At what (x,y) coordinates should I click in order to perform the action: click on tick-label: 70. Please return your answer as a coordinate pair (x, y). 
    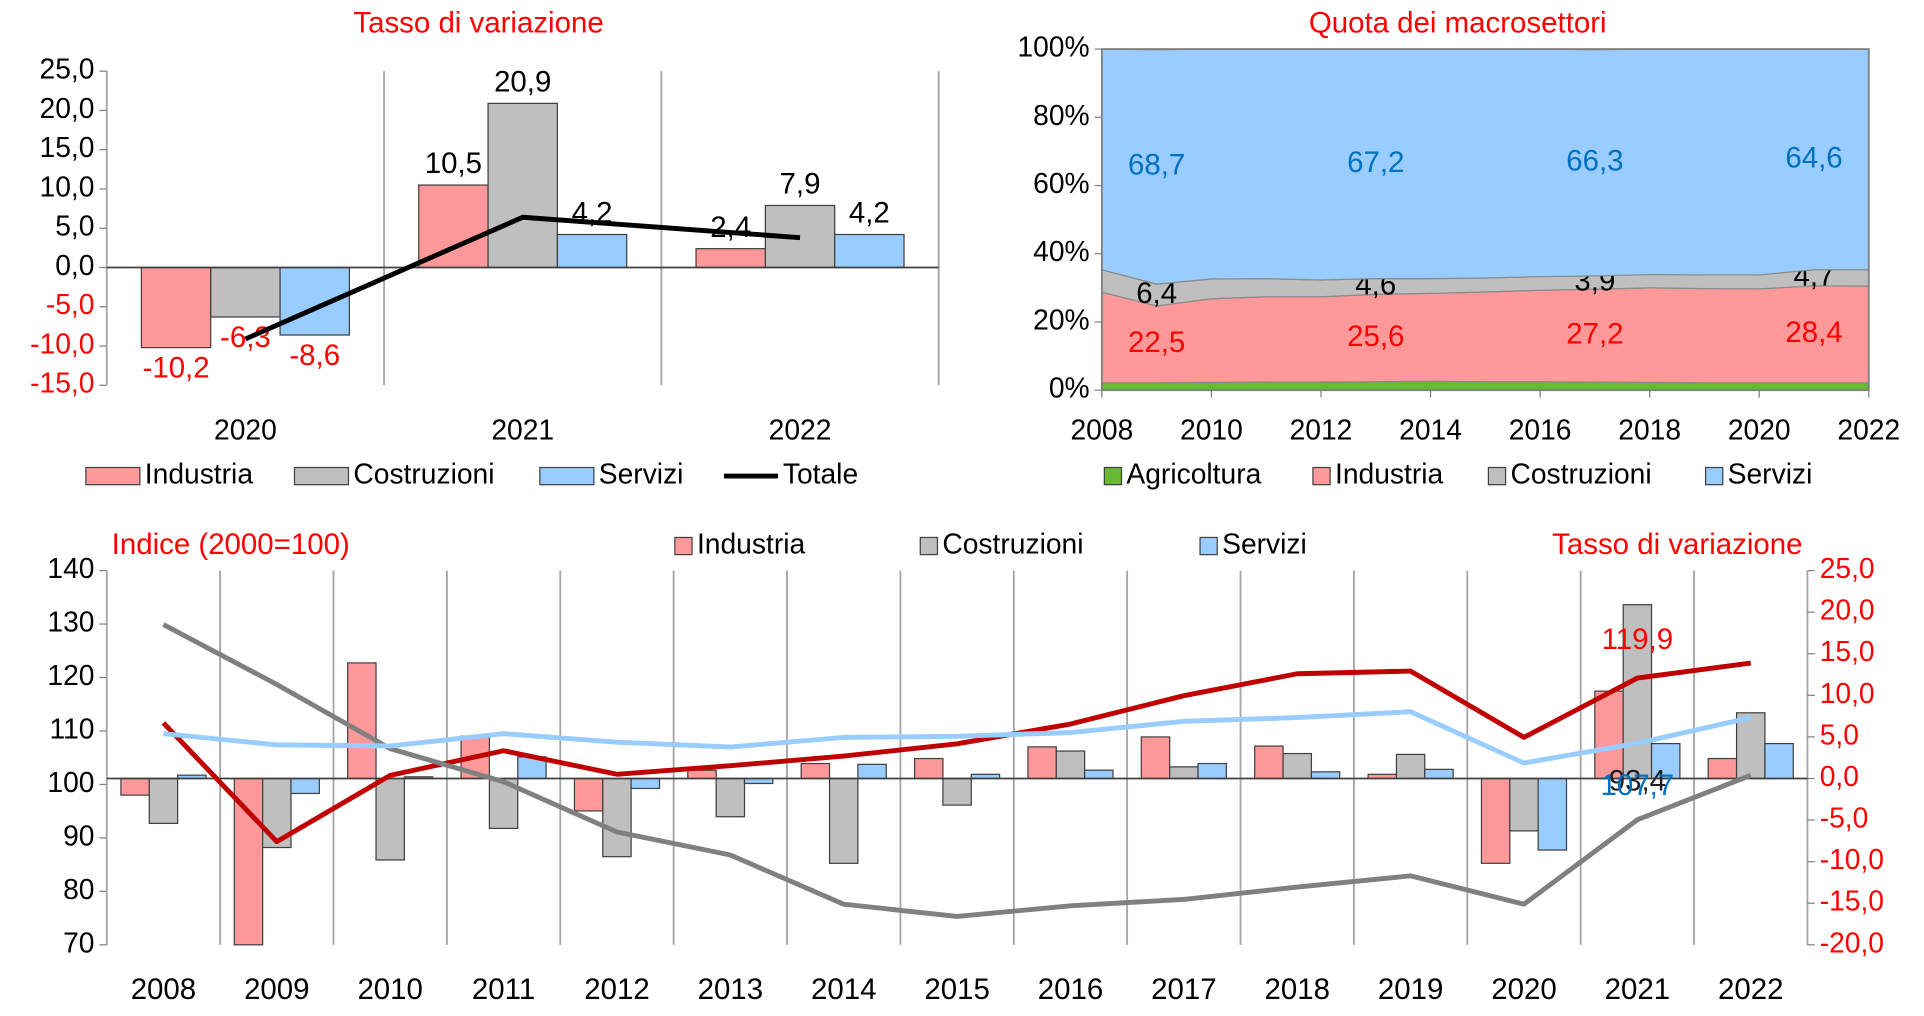
    Looking at the image, I should click on (78, 942).